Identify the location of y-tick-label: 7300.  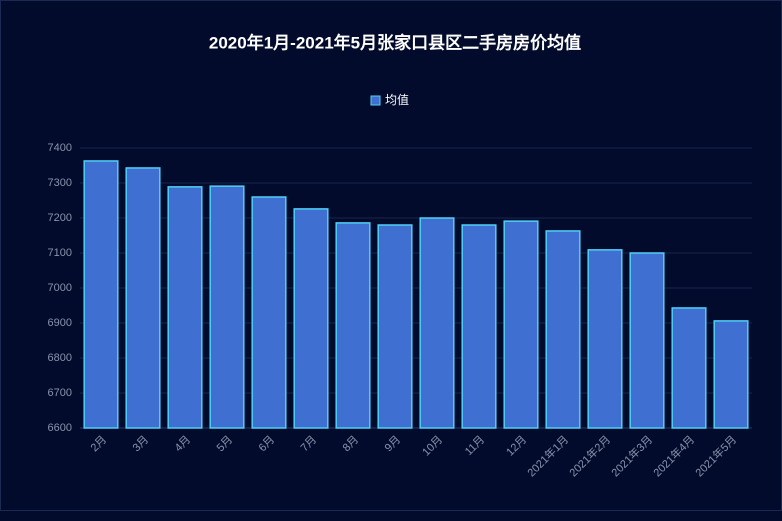
(60, 183).